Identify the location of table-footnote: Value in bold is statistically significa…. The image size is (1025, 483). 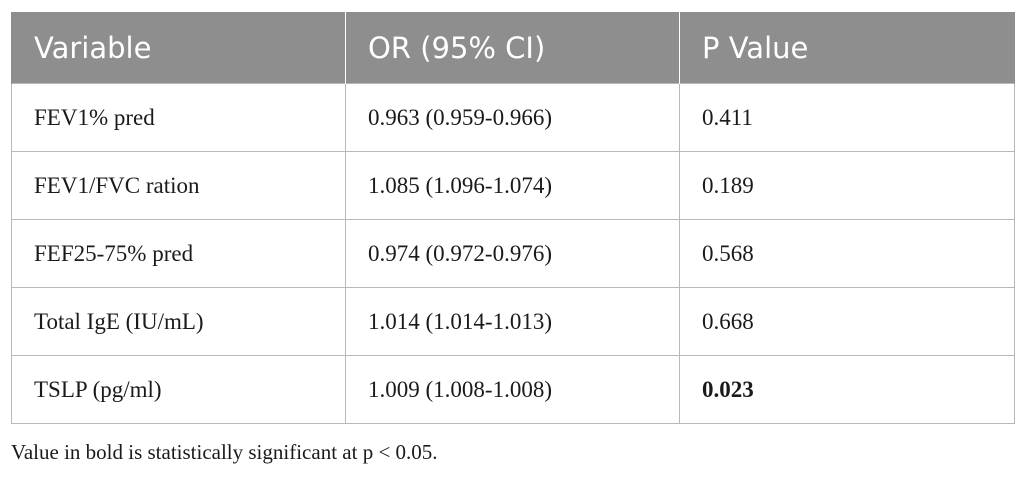
(224, 452).